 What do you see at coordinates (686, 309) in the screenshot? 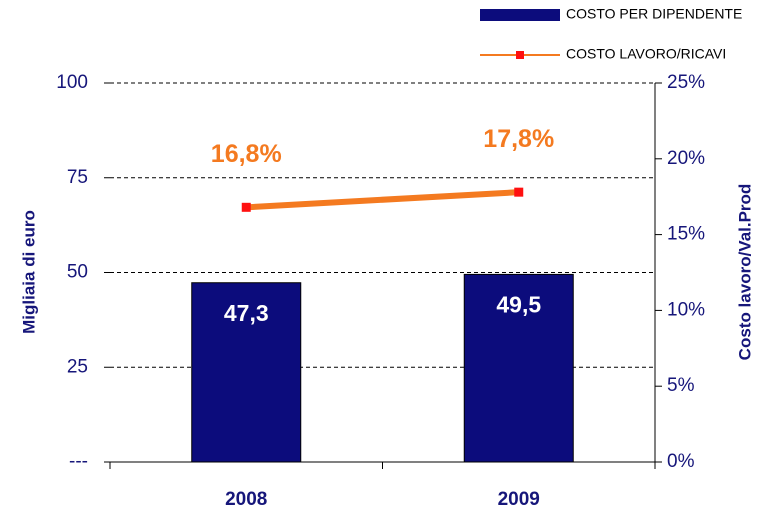
I see `y2-tick-label: 10%` at bounding box center [686, 309].